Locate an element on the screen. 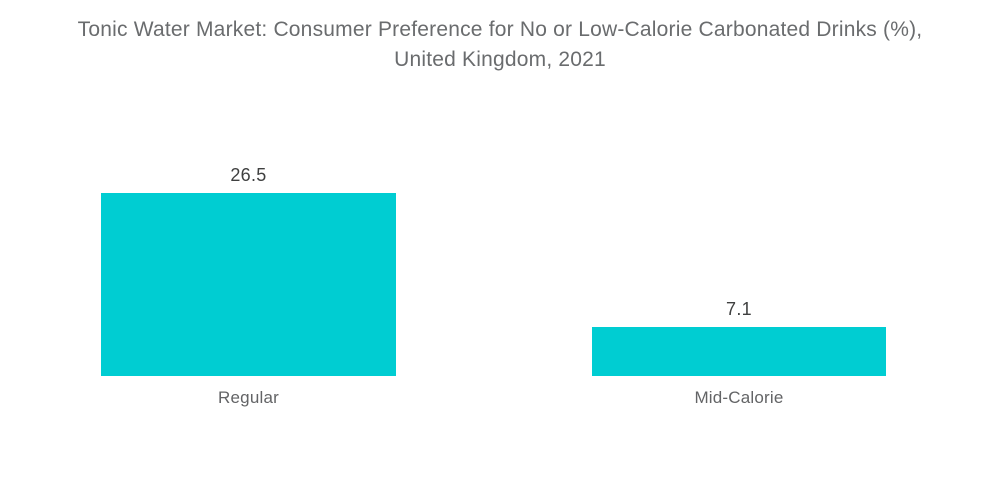  category-label-mid-calorie: Mid-Calorie is located at coordinates (739, 397).